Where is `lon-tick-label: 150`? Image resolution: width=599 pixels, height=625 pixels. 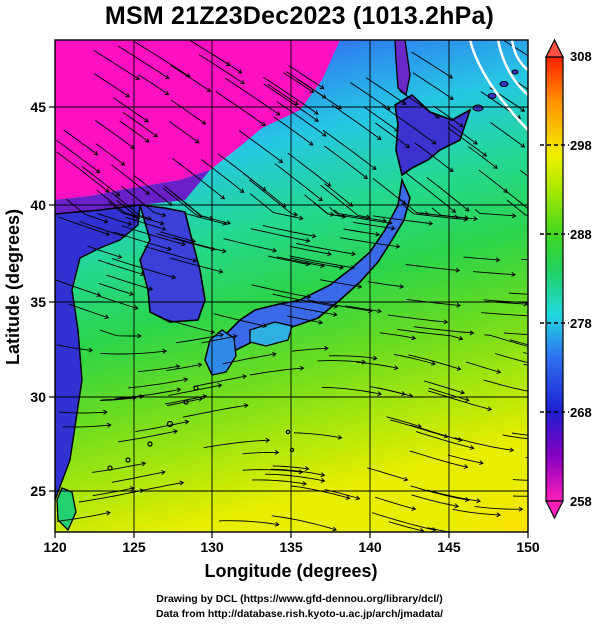 lon-tick-label: 150 is located at coordinates (528, 547).